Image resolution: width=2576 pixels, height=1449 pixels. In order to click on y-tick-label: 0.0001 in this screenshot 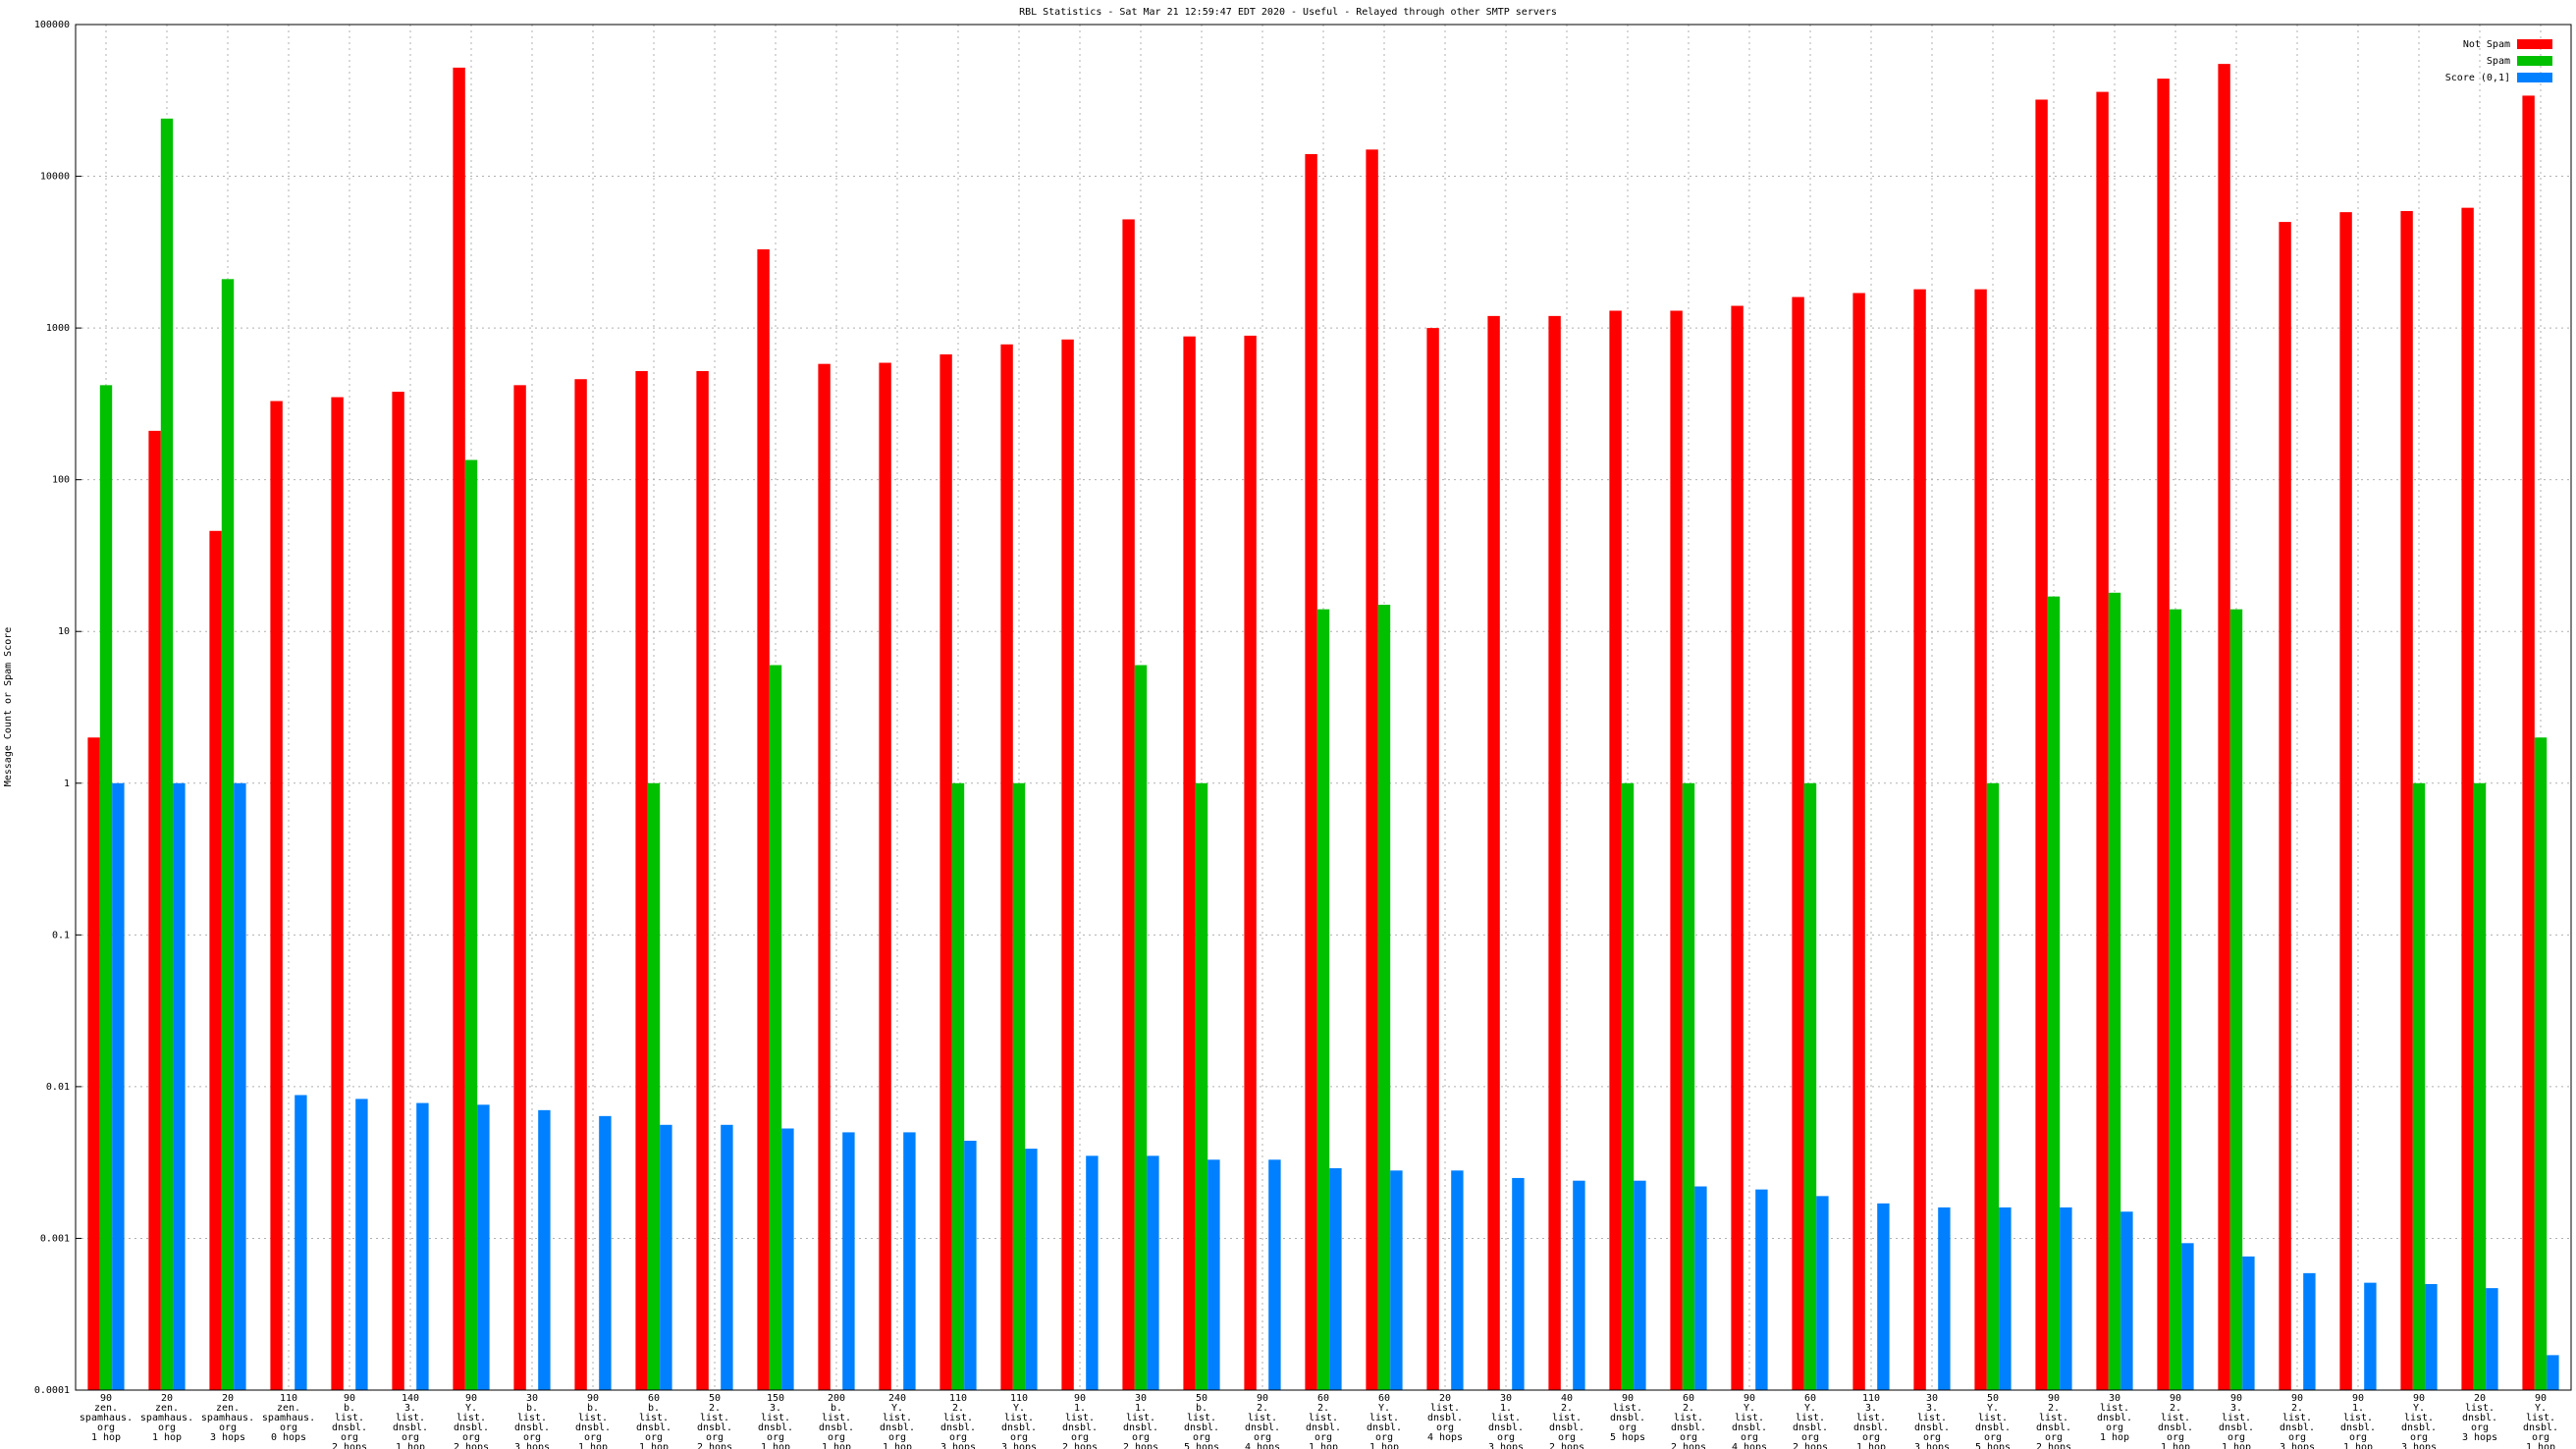, I will do `click(52, 1390)`.